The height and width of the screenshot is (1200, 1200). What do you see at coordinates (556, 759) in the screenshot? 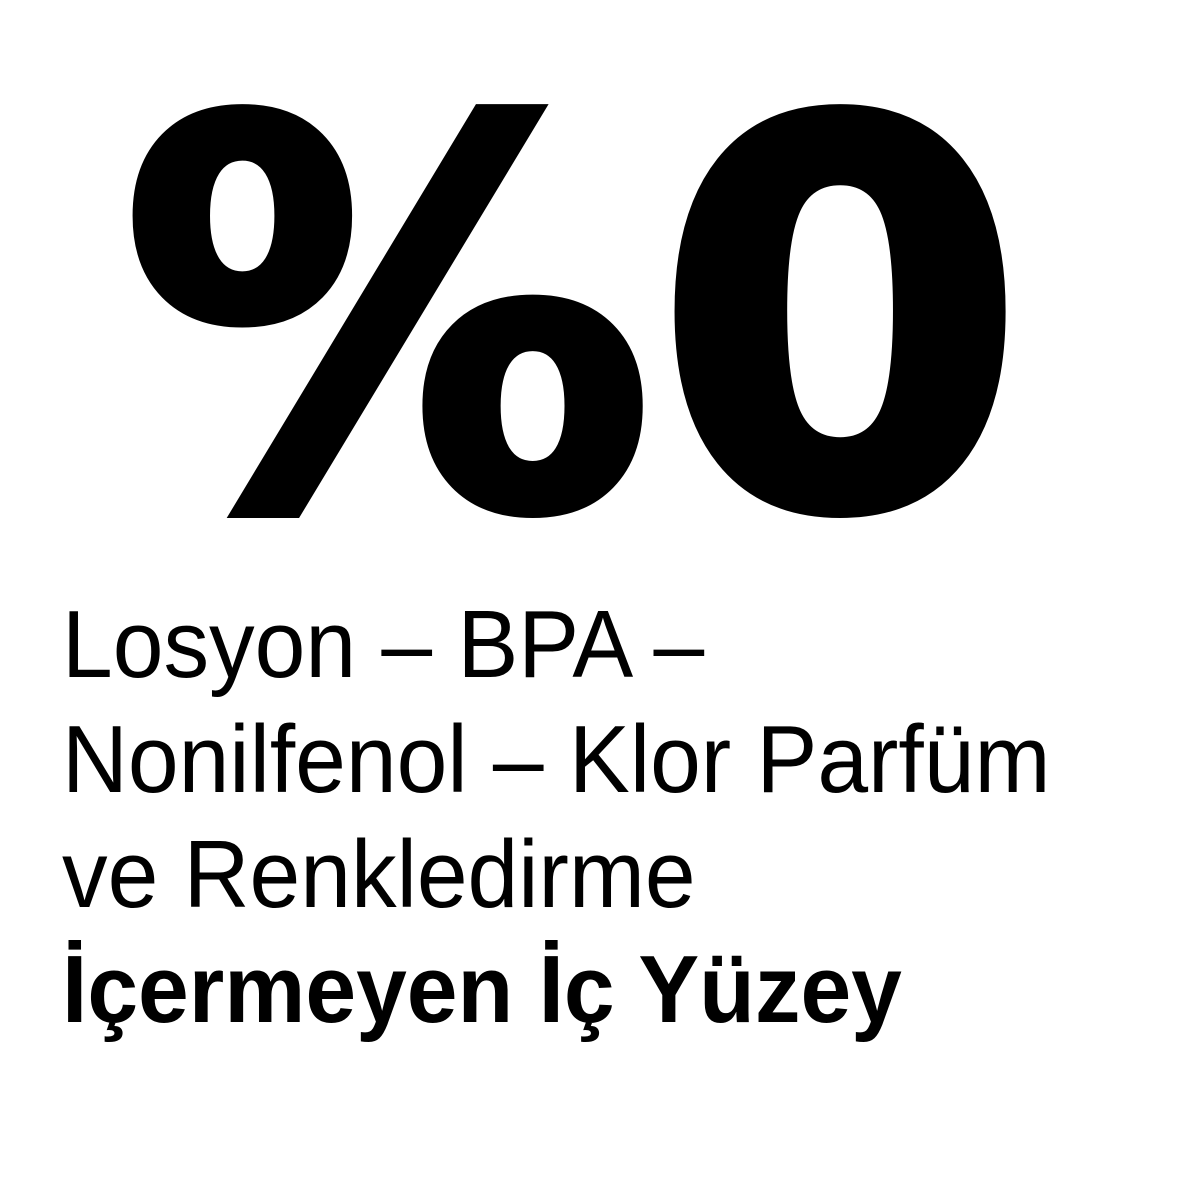
I see `claim-line-nonilfenol-klor-parfum: Nonilfenol – Klor Parfüm` at bounding box center [556, 759].